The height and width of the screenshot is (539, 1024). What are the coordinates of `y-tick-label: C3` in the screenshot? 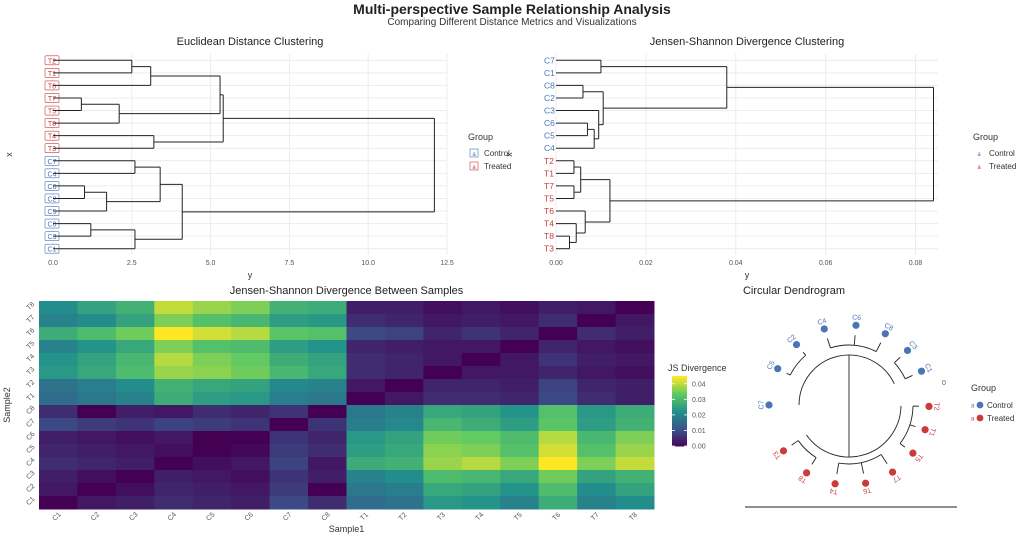 It's located at (30, 475).